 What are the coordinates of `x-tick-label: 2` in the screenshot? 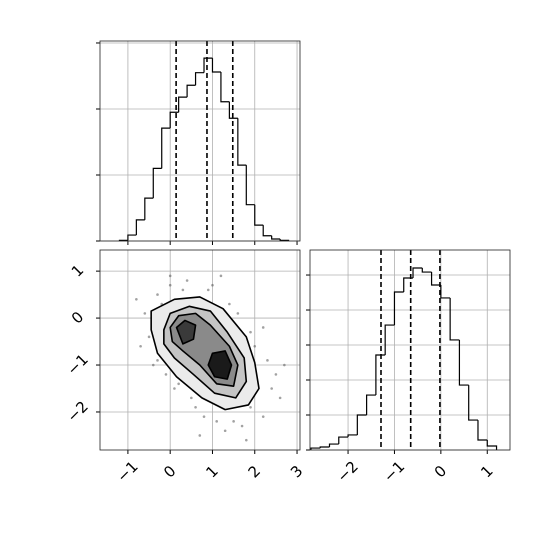 It's located at (254, 471).